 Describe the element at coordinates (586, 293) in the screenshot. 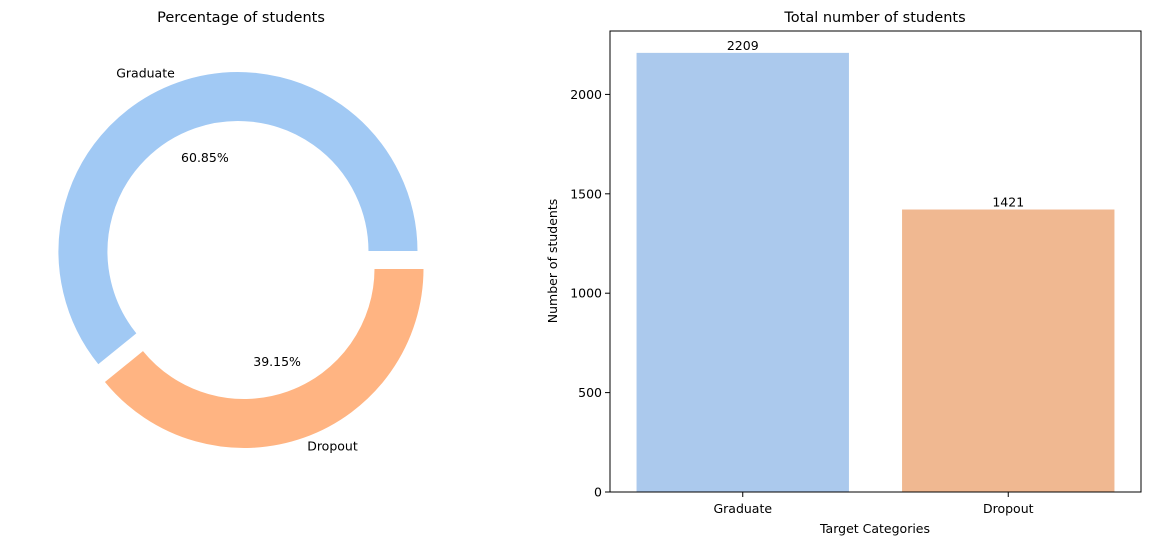

I see `y-tick-label: 1000` at that location.